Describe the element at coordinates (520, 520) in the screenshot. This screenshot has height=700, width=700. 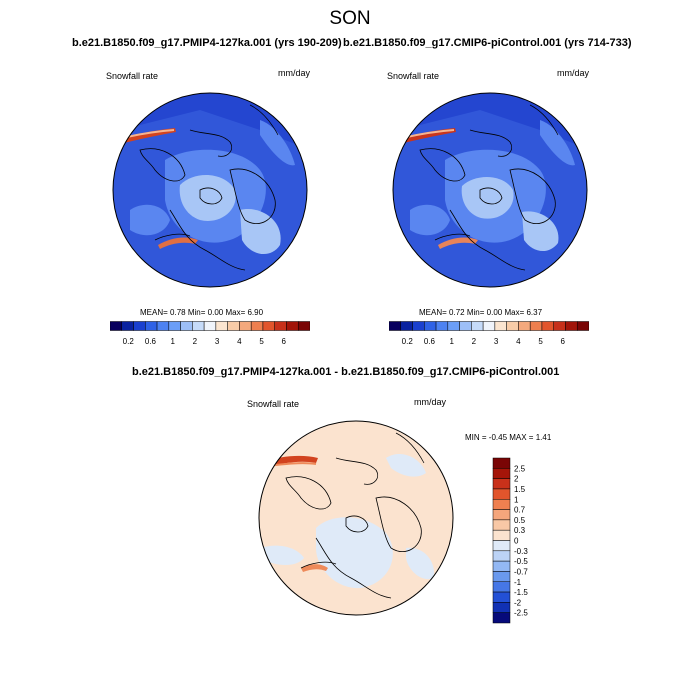
I see `colorbar-tick-label: 0.5` at that location.